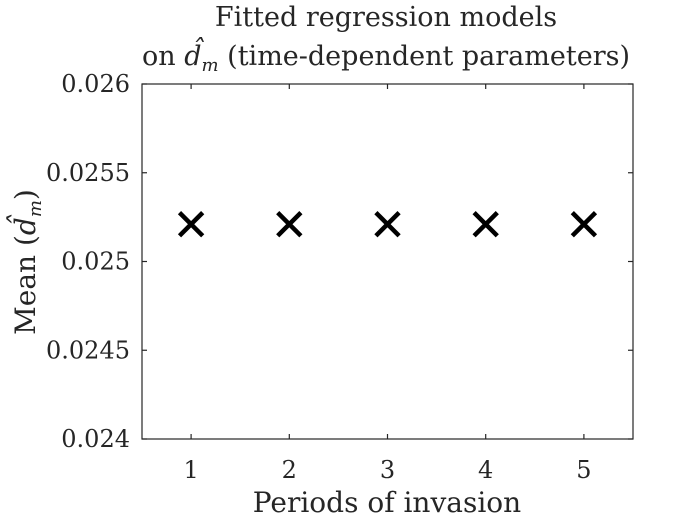  What do you see at coordinates (289, 470) in the screenshot?
I see `x-tick-label: 2` at bounding box center [289, 470].